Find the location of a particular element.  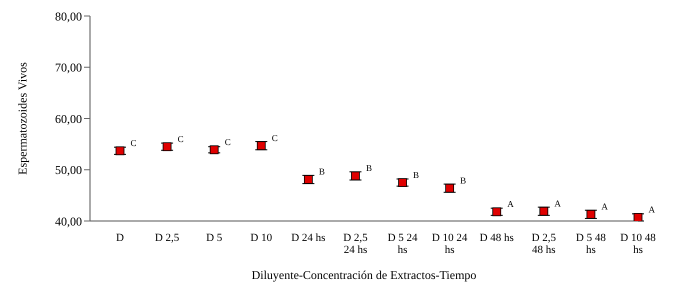

x-tick-label: D 5 24 hs is located at coordinates (403, 244).